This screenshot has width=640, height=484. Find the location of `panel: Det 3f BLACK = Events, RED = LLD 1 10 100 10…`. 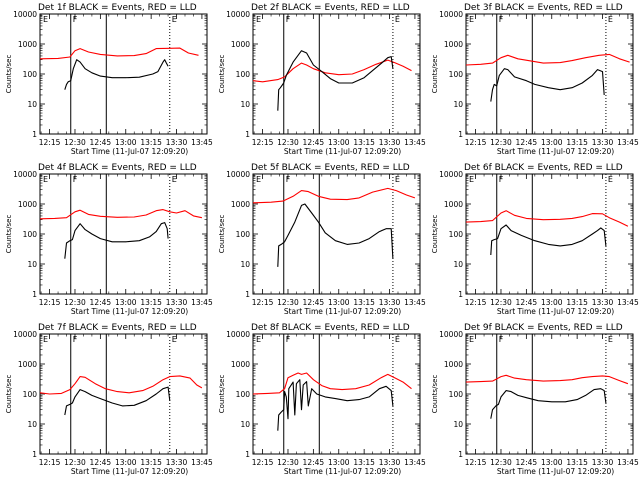

panel: Det 3f BLACK = Events, RED = LLD 1 10 100 10… is located at coordinates (535, 79).